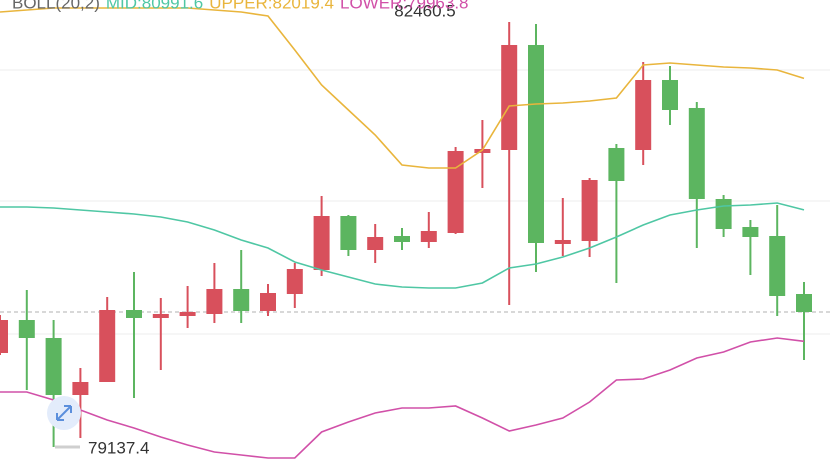 The height and width of the screenshot is (474, 830). Describe the element at coordinates (56, 6) in the screenshot. I see `legend-indicator: BOLL(20,2)` at that location.